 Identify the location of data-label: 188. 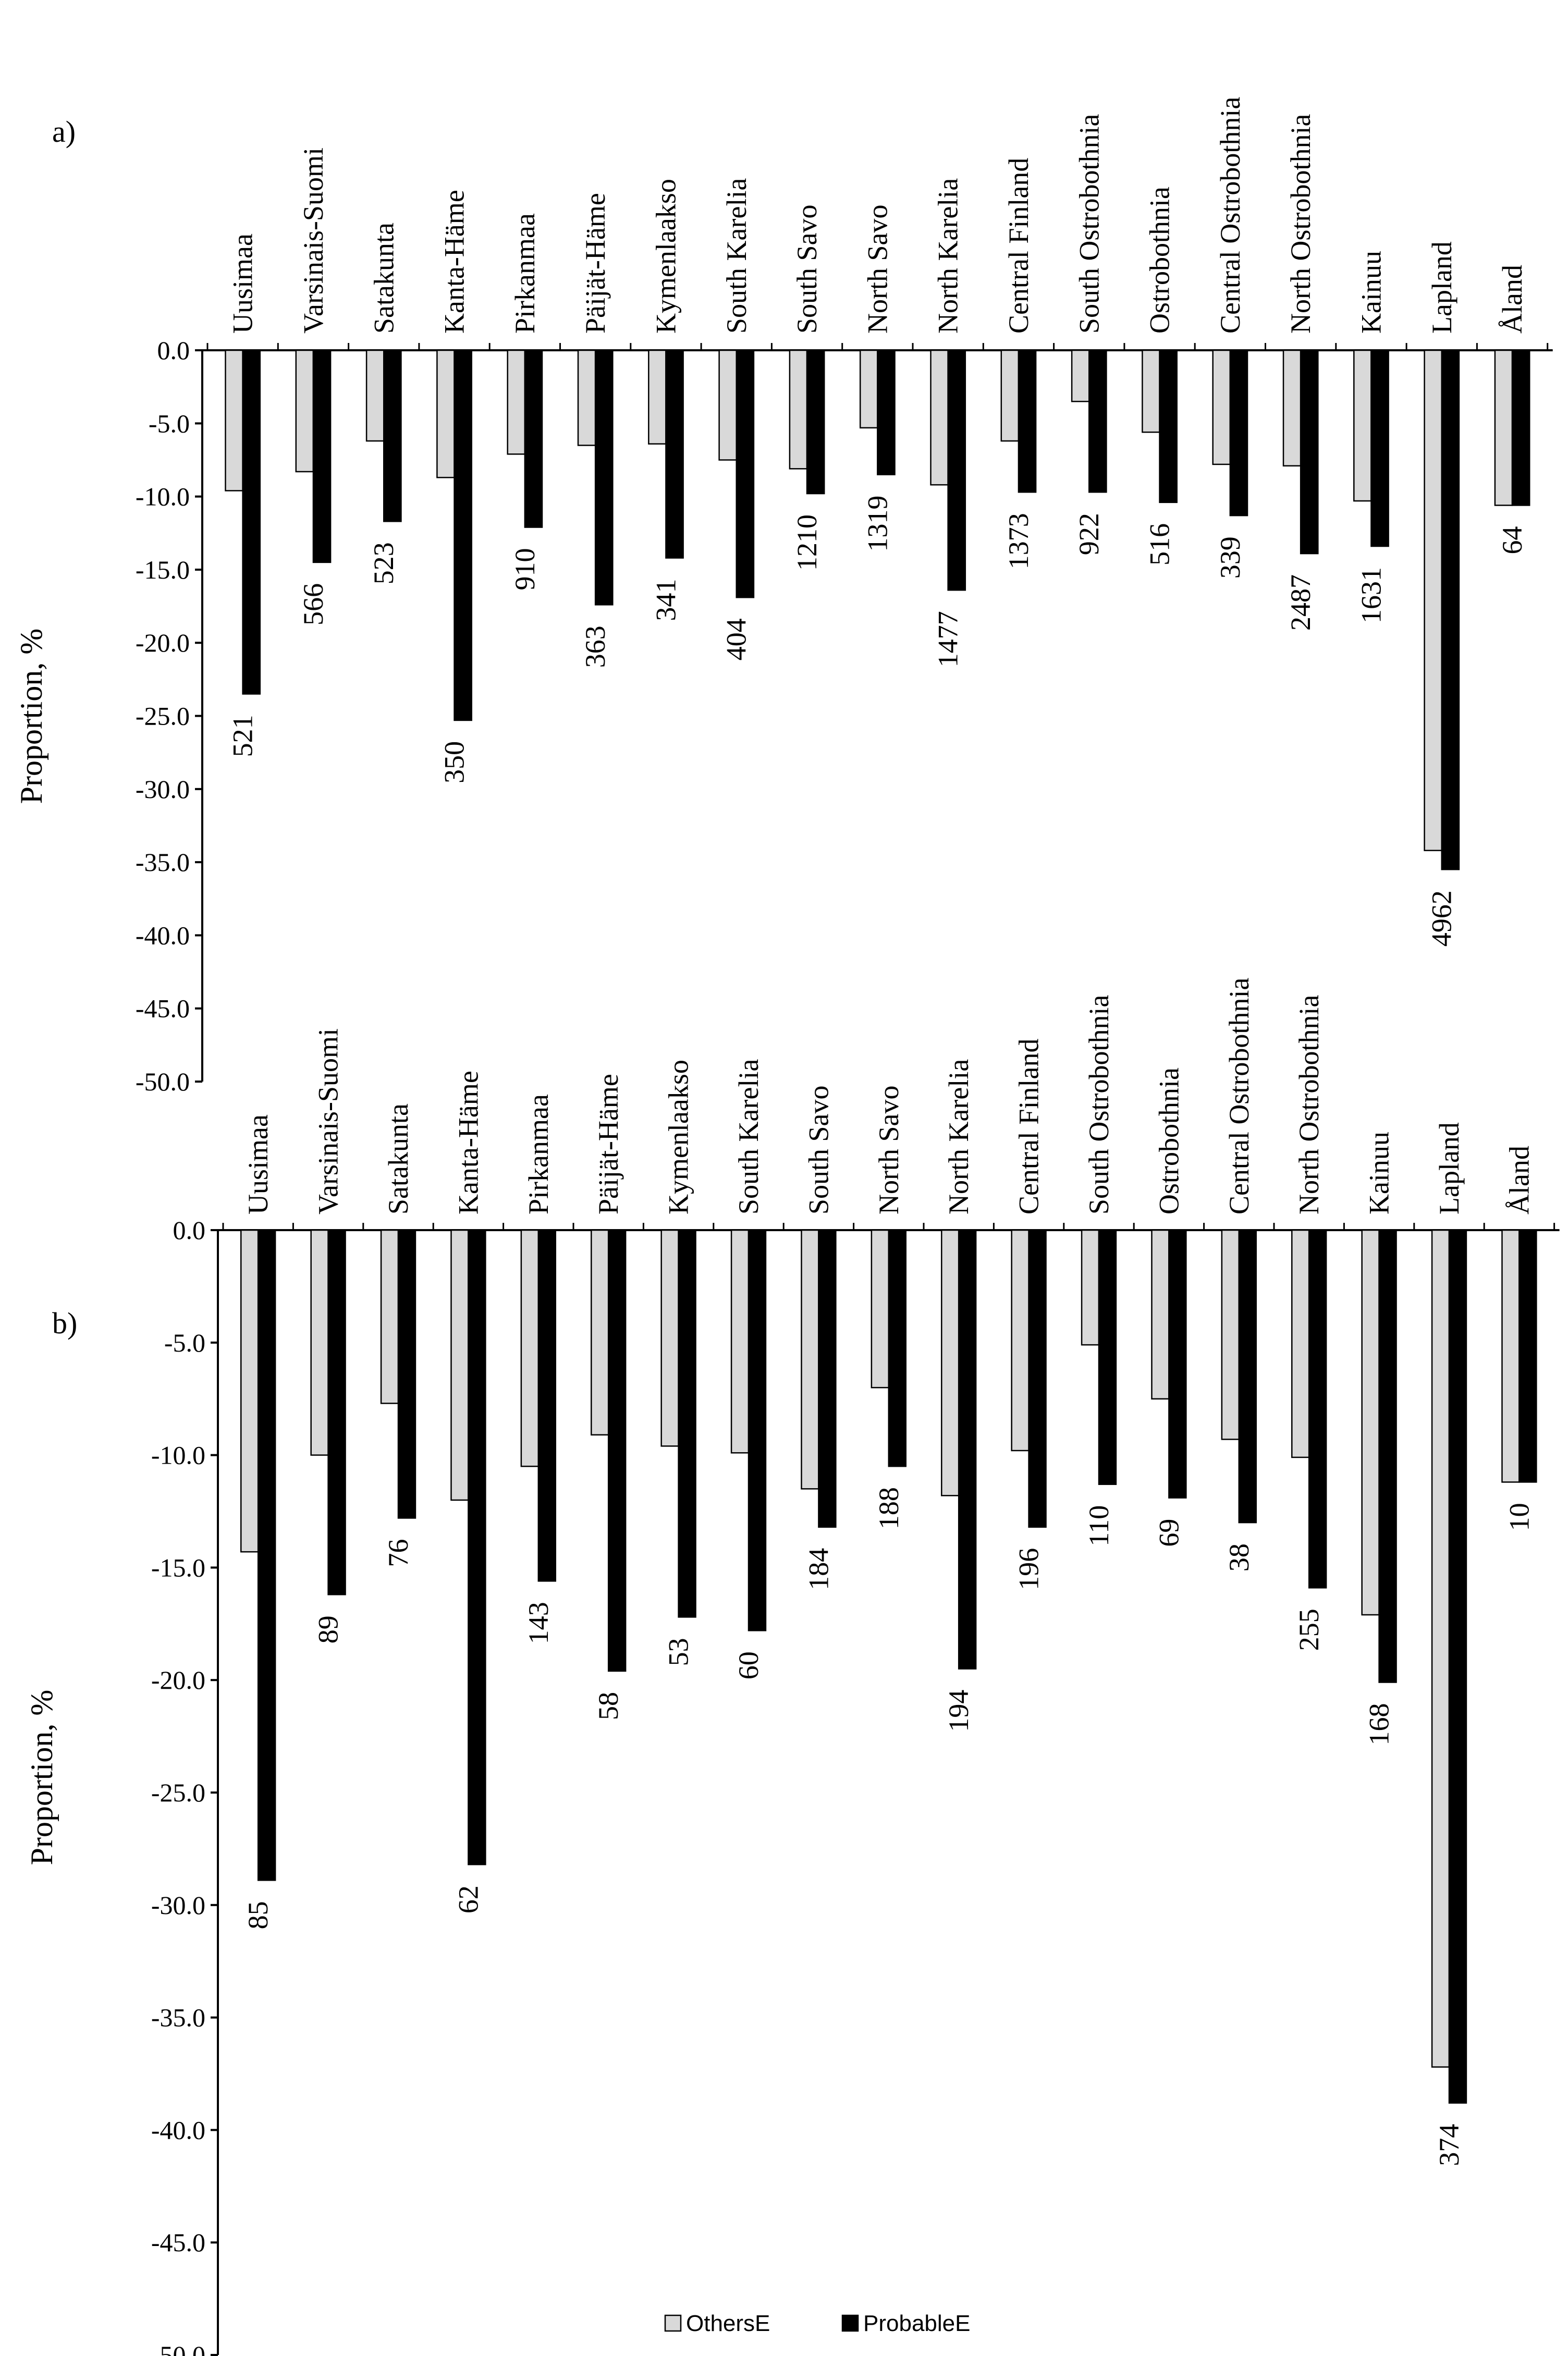
(888, 1508).